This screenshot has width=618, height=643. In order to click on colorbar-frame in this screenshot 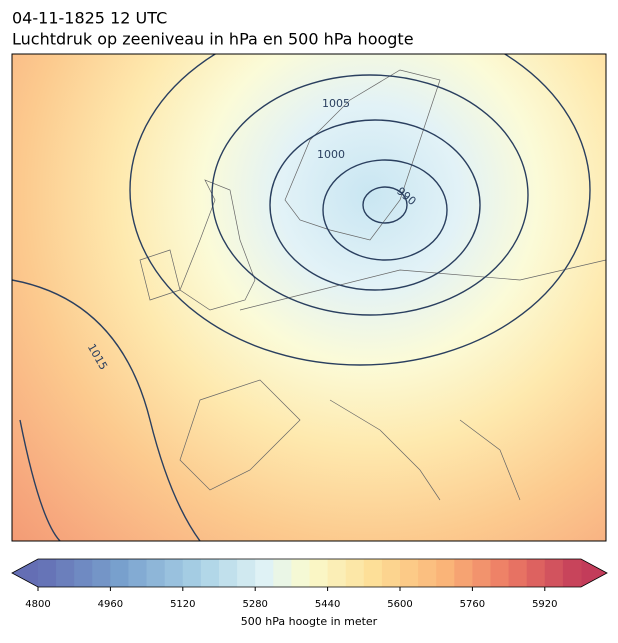, I will do `click(309, 573)`.